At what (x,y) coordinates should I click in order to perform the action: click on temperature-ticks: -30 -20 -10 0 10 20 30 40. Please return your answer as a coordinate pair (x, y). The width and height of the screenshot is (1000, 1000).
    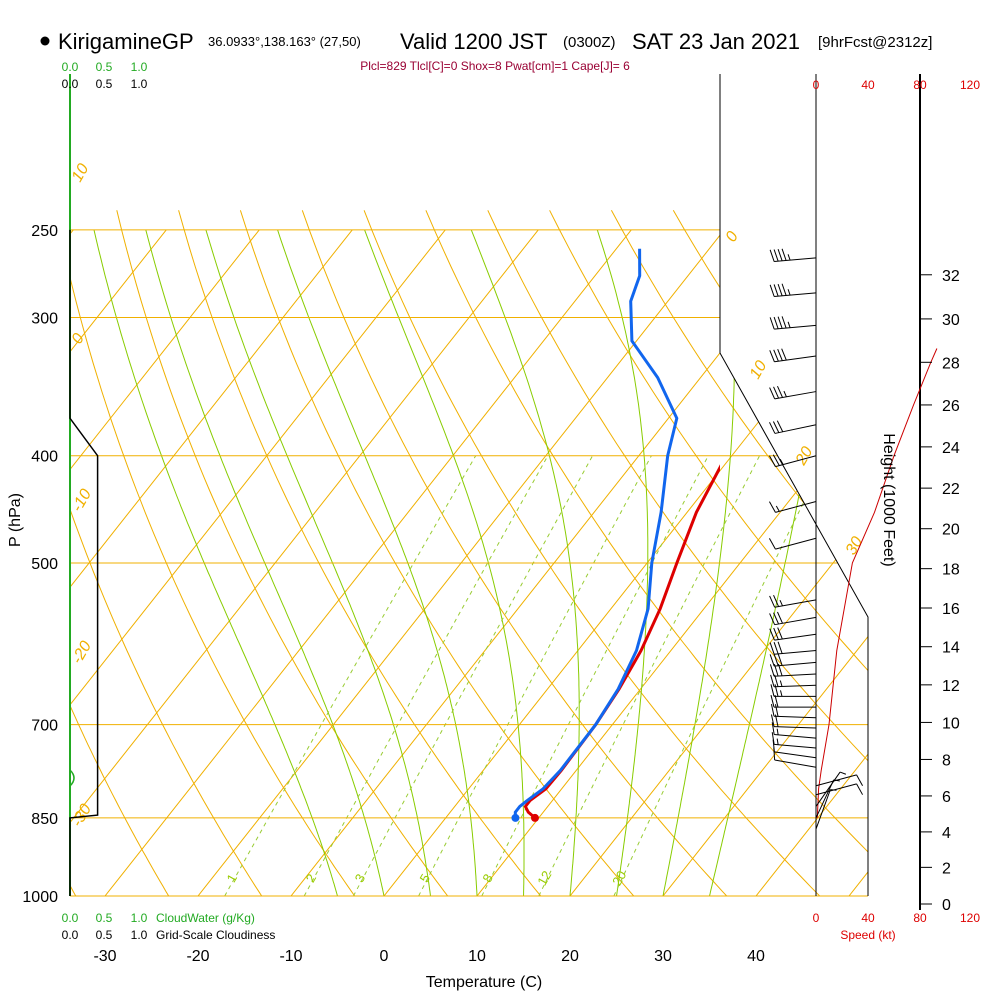
    Looking at the image, I should click on (429, 956).